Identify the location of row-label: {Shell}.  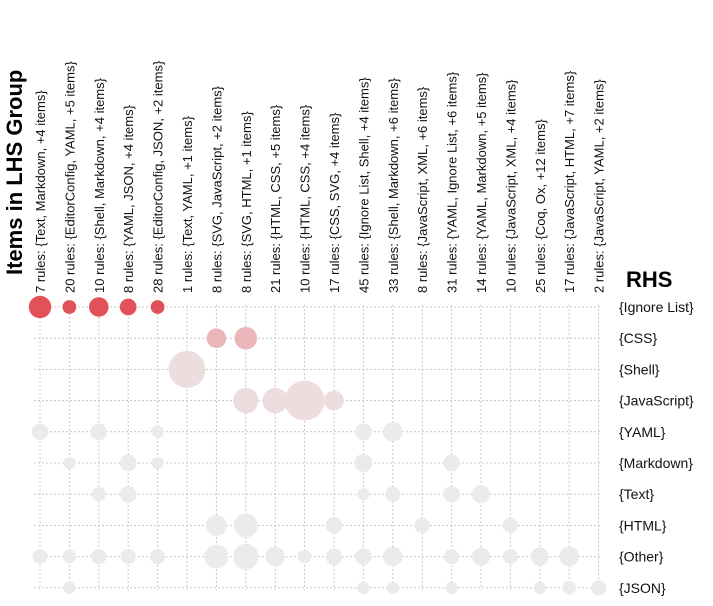
(639, 369).